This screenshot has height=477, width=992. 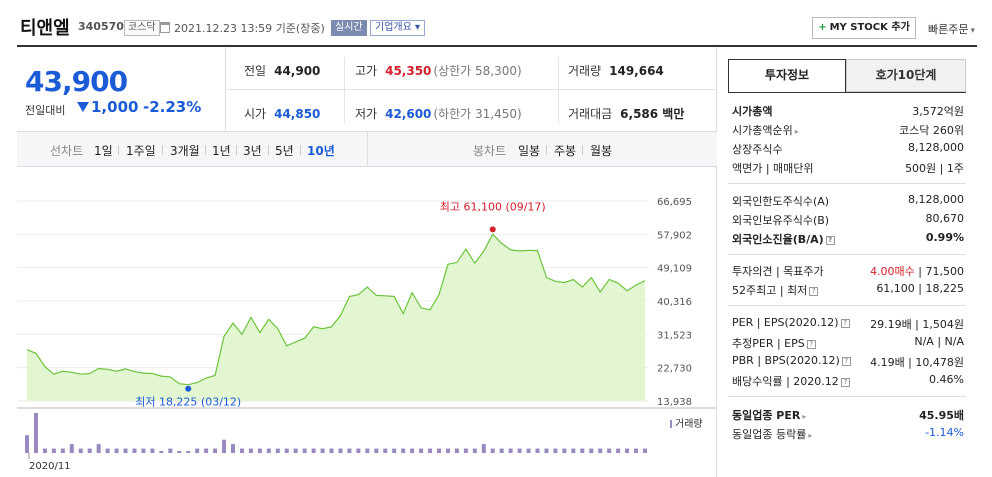 What do you see at coordinates (848, 342) in the screenshot?
I see `info-row-est-per: 추정PER | EPS? N/A | N/A` at bounding box center [848, 342].